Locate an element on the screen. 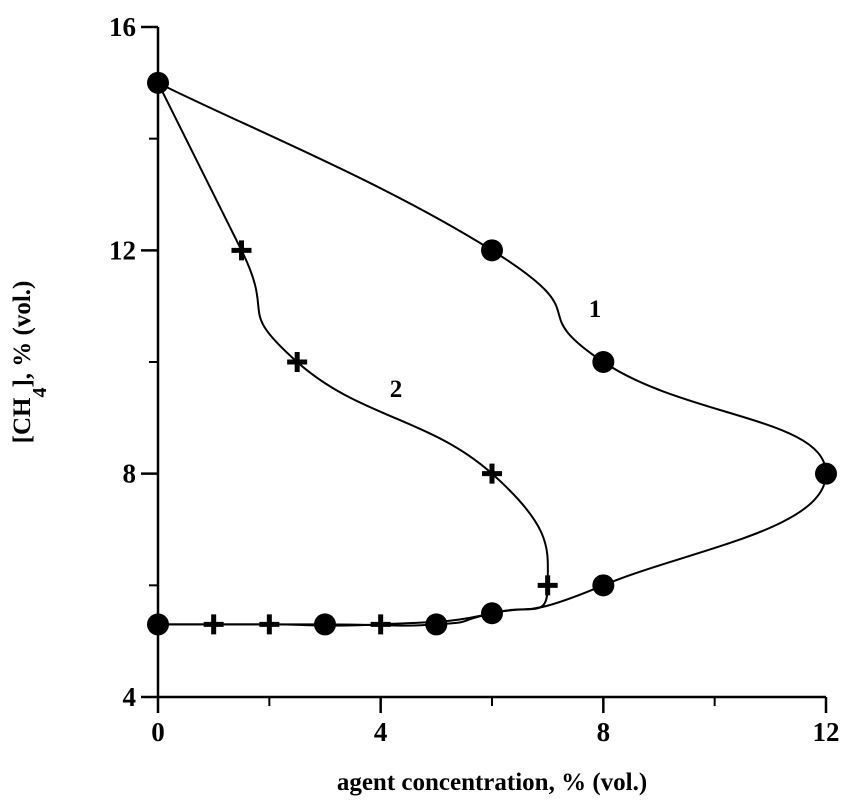  y-axis-label: [CH4], % (vol.) is located at coordinates (30, 362).